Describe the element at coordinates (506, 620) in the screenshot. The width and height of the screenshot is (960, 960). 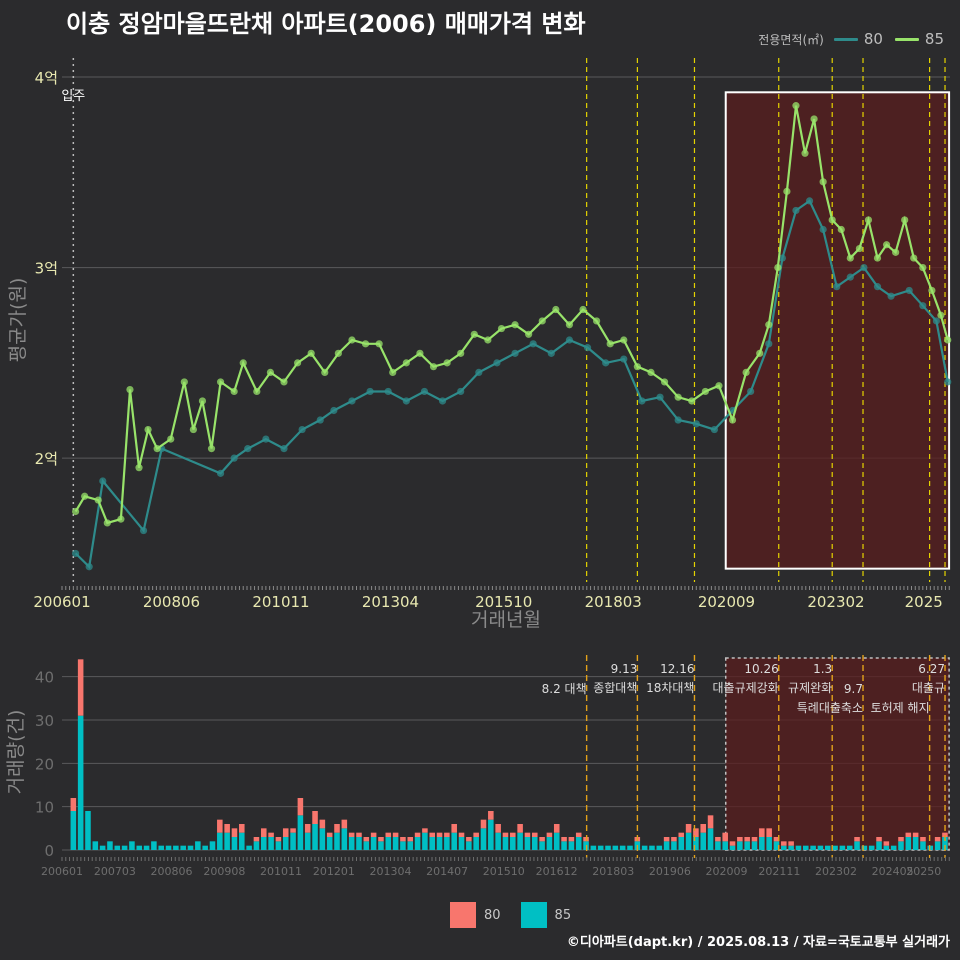
I see `price-x-axis-title: 거래년월` at that location.